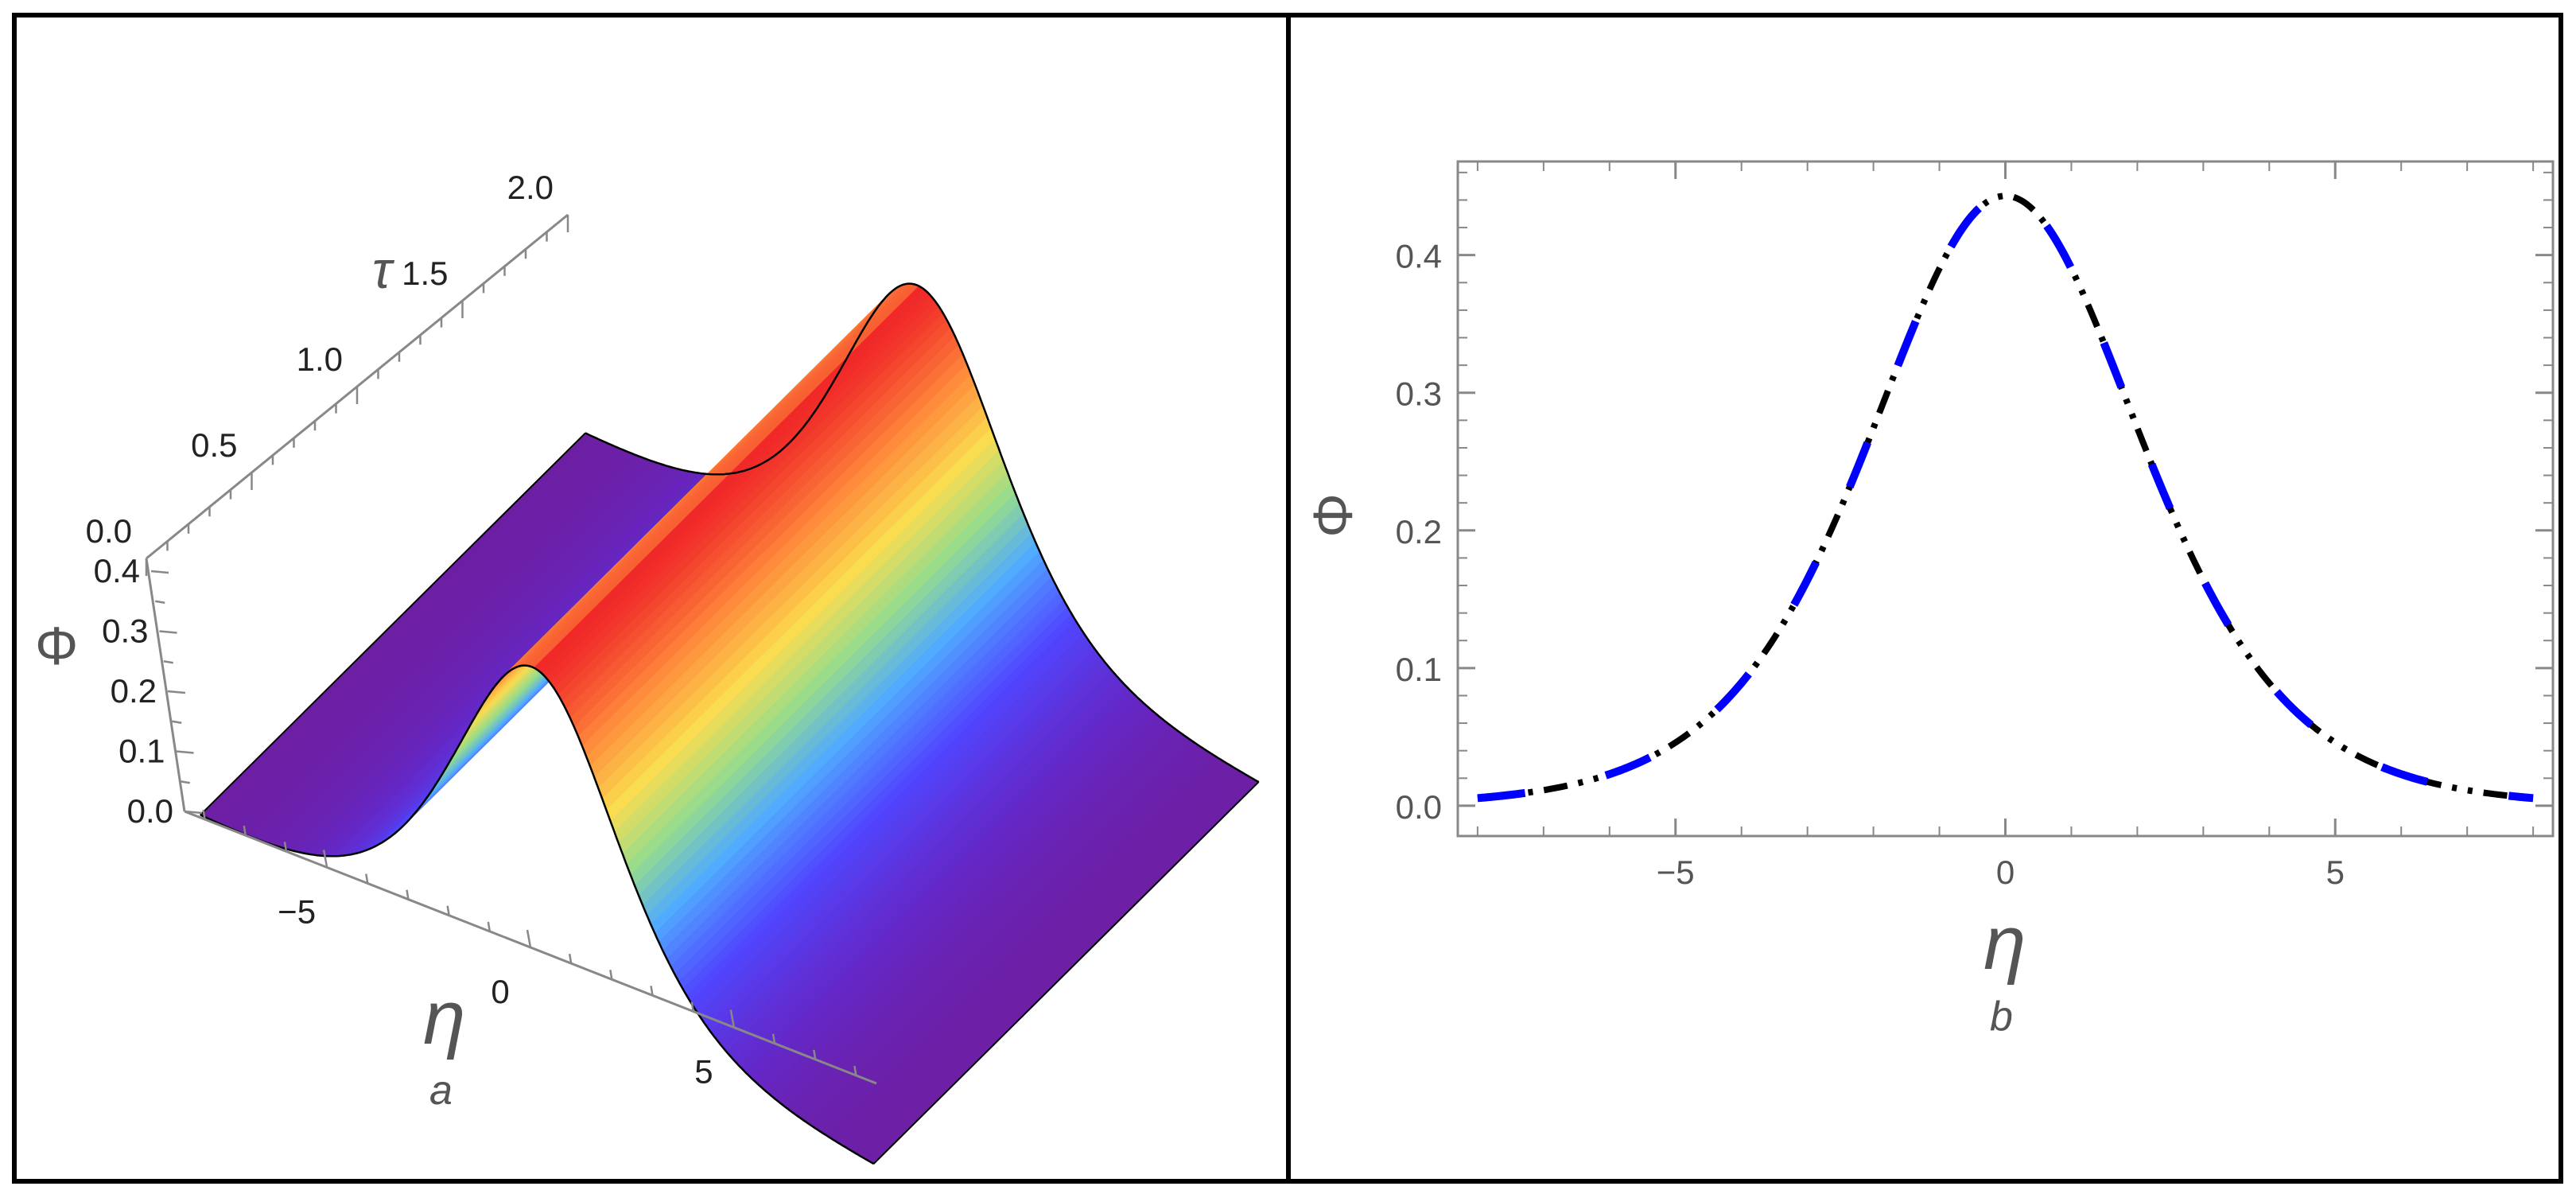 Image resolution: width=2576 pixels, height=1194 pixels. I want to click on tau-tick-label: 1.5, so click(425, 273).